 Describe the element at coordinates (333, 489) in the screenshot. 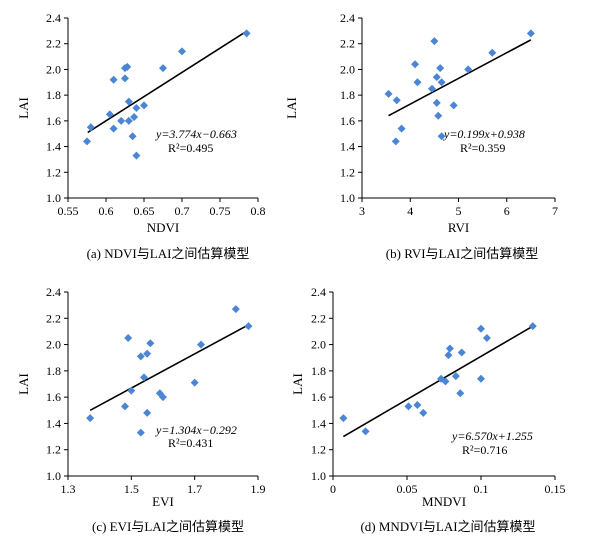

I see `x-tick-label: 0` at that location.